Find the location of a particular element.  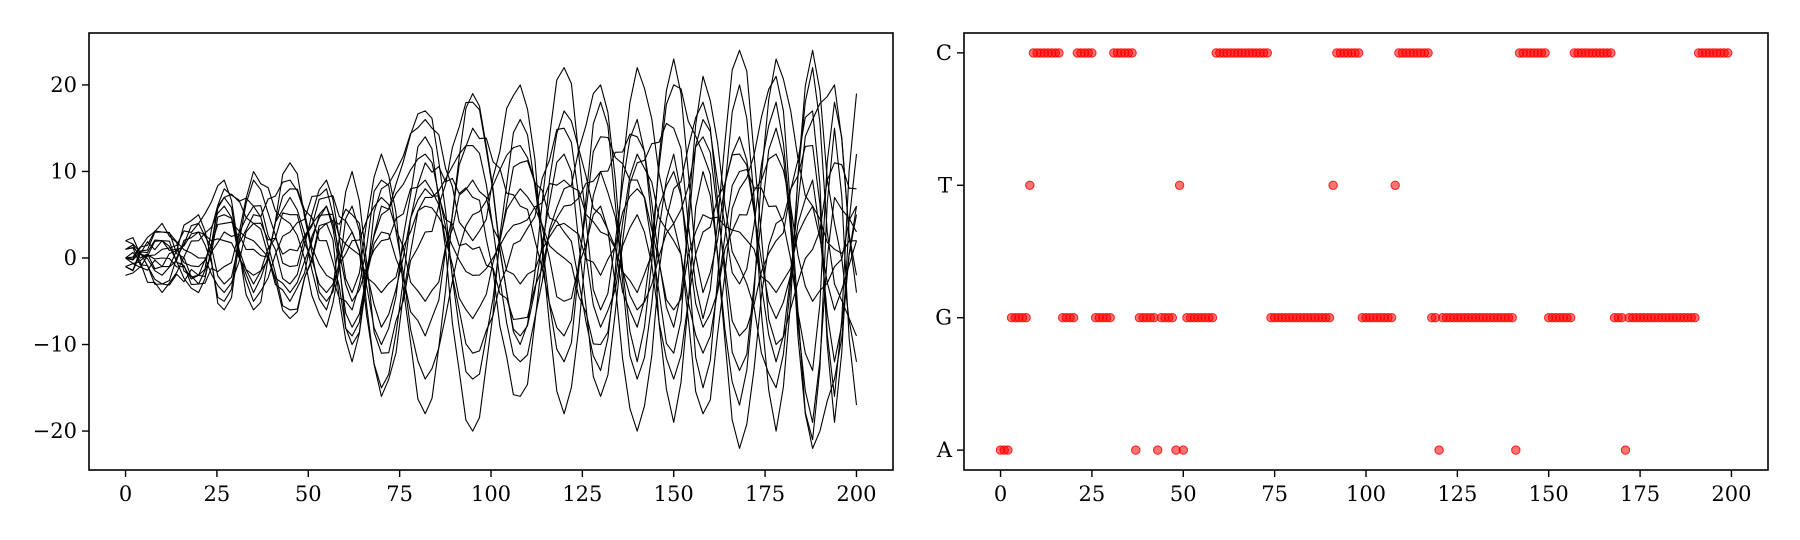

walk-xtick-label: 100 is located at coordinates (491, 494).